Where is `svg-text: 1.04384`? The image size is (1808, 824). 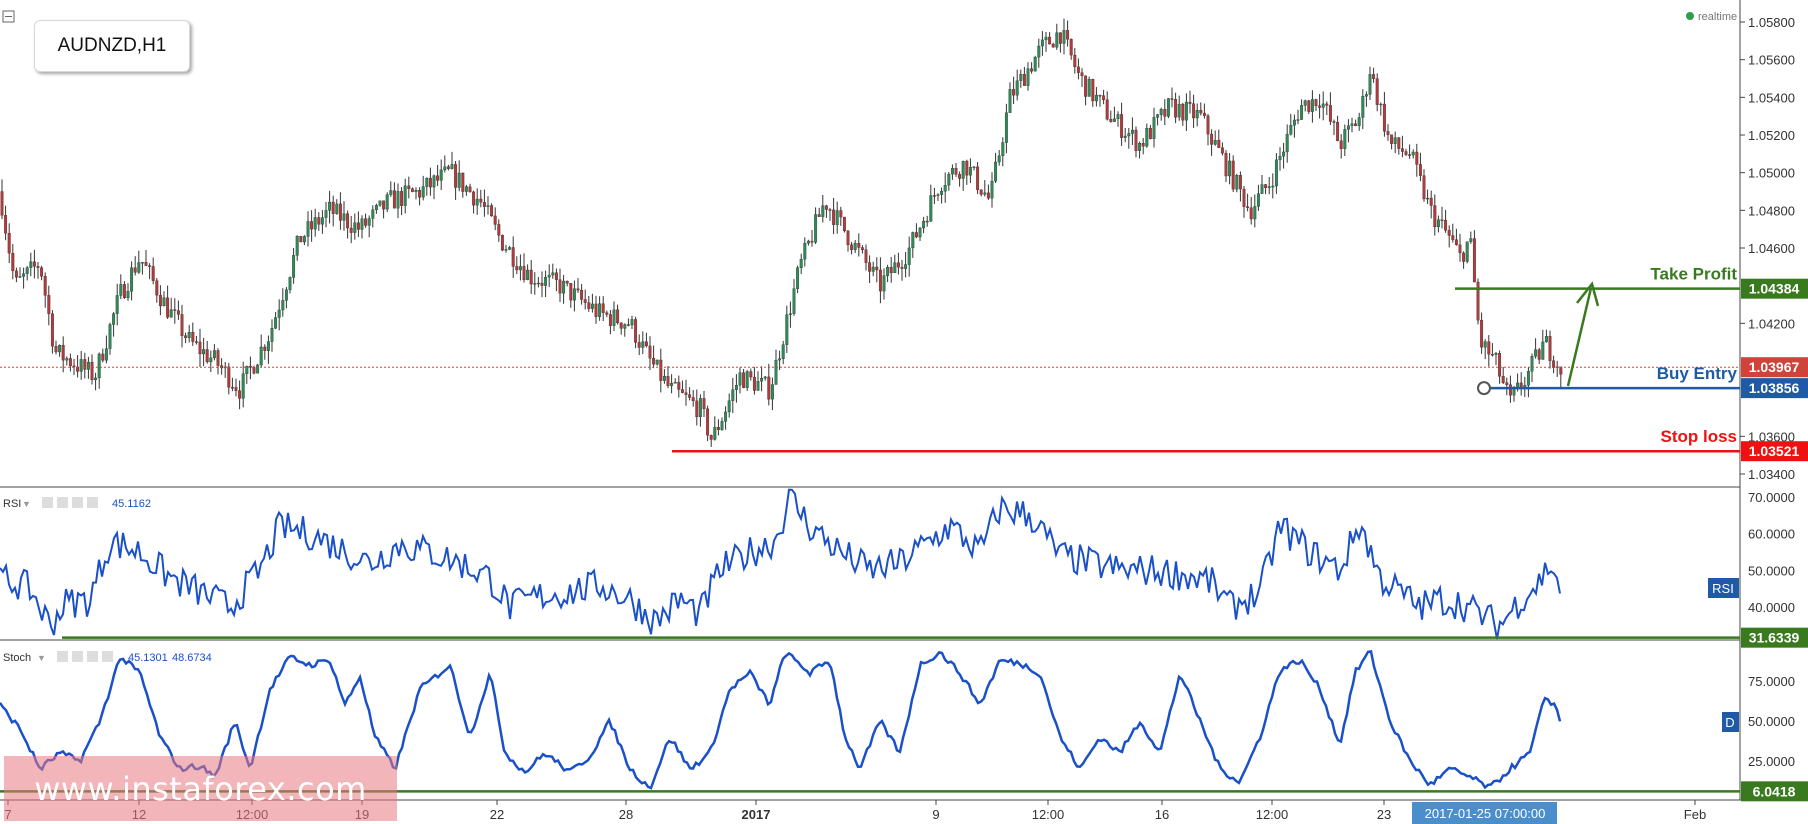
svg-text: 1.04384 is located at coordinates (1774, 289).